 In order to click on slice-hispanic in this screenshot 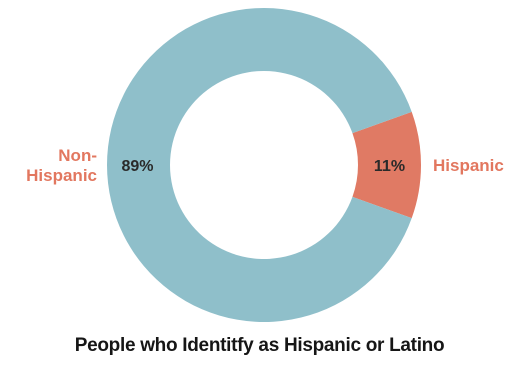, I will do `click(387, 165)`.